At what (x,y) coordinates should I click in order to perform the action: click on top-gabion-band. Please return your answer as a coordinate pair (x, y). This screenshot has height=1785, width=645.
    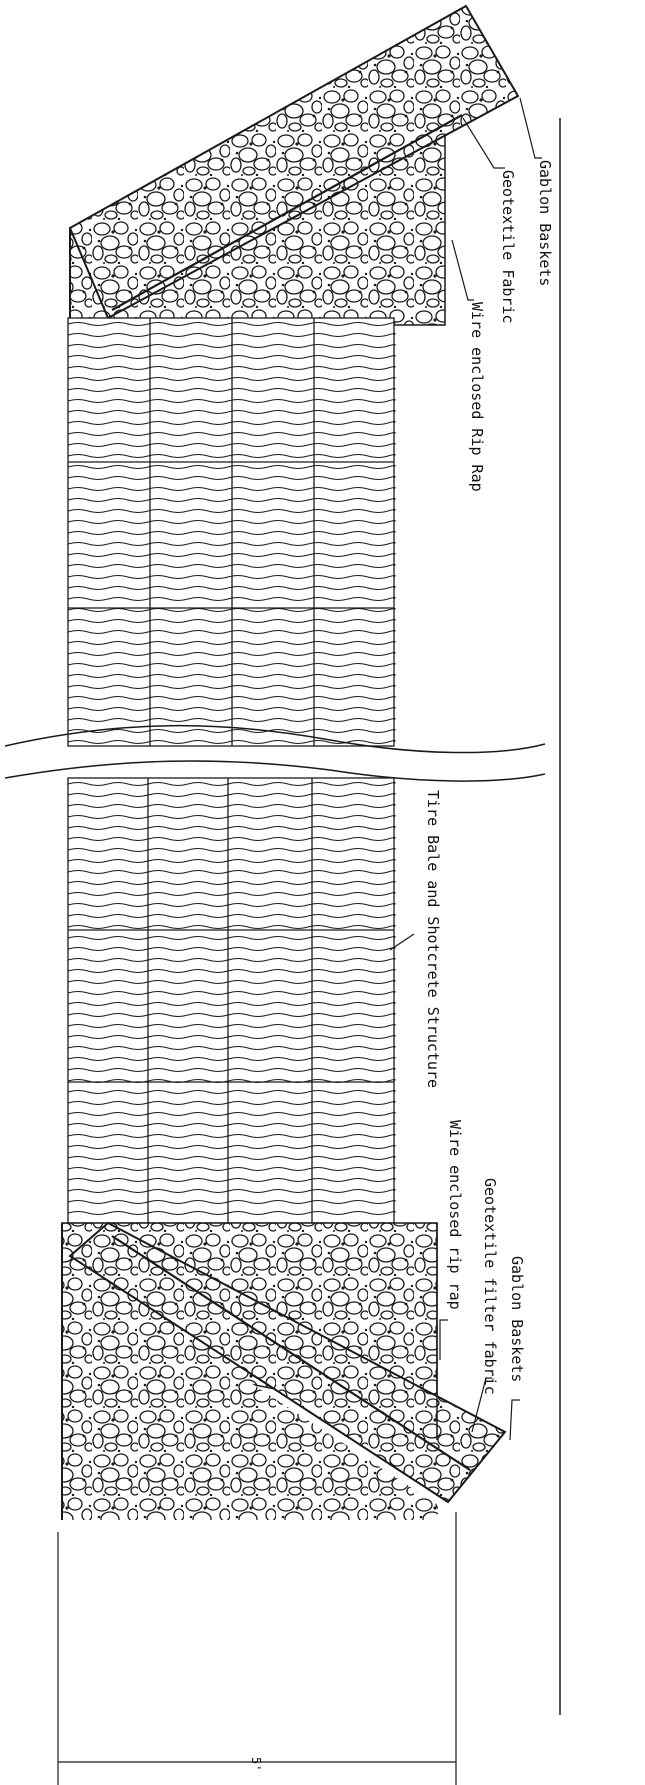
    Looking at the image, I should click on (294, 162).